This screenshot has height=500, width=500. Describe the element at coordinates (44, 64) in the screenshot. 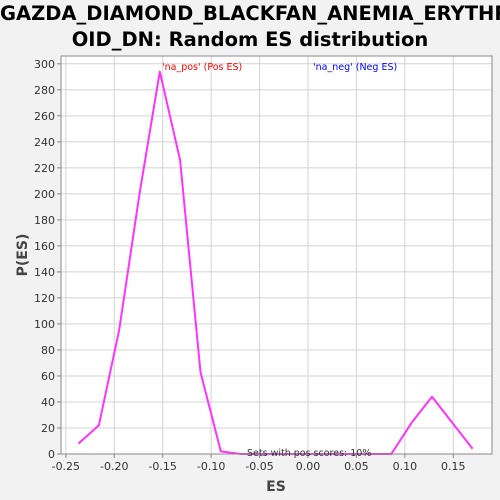

I see `y-tick-label: 300` at that location.